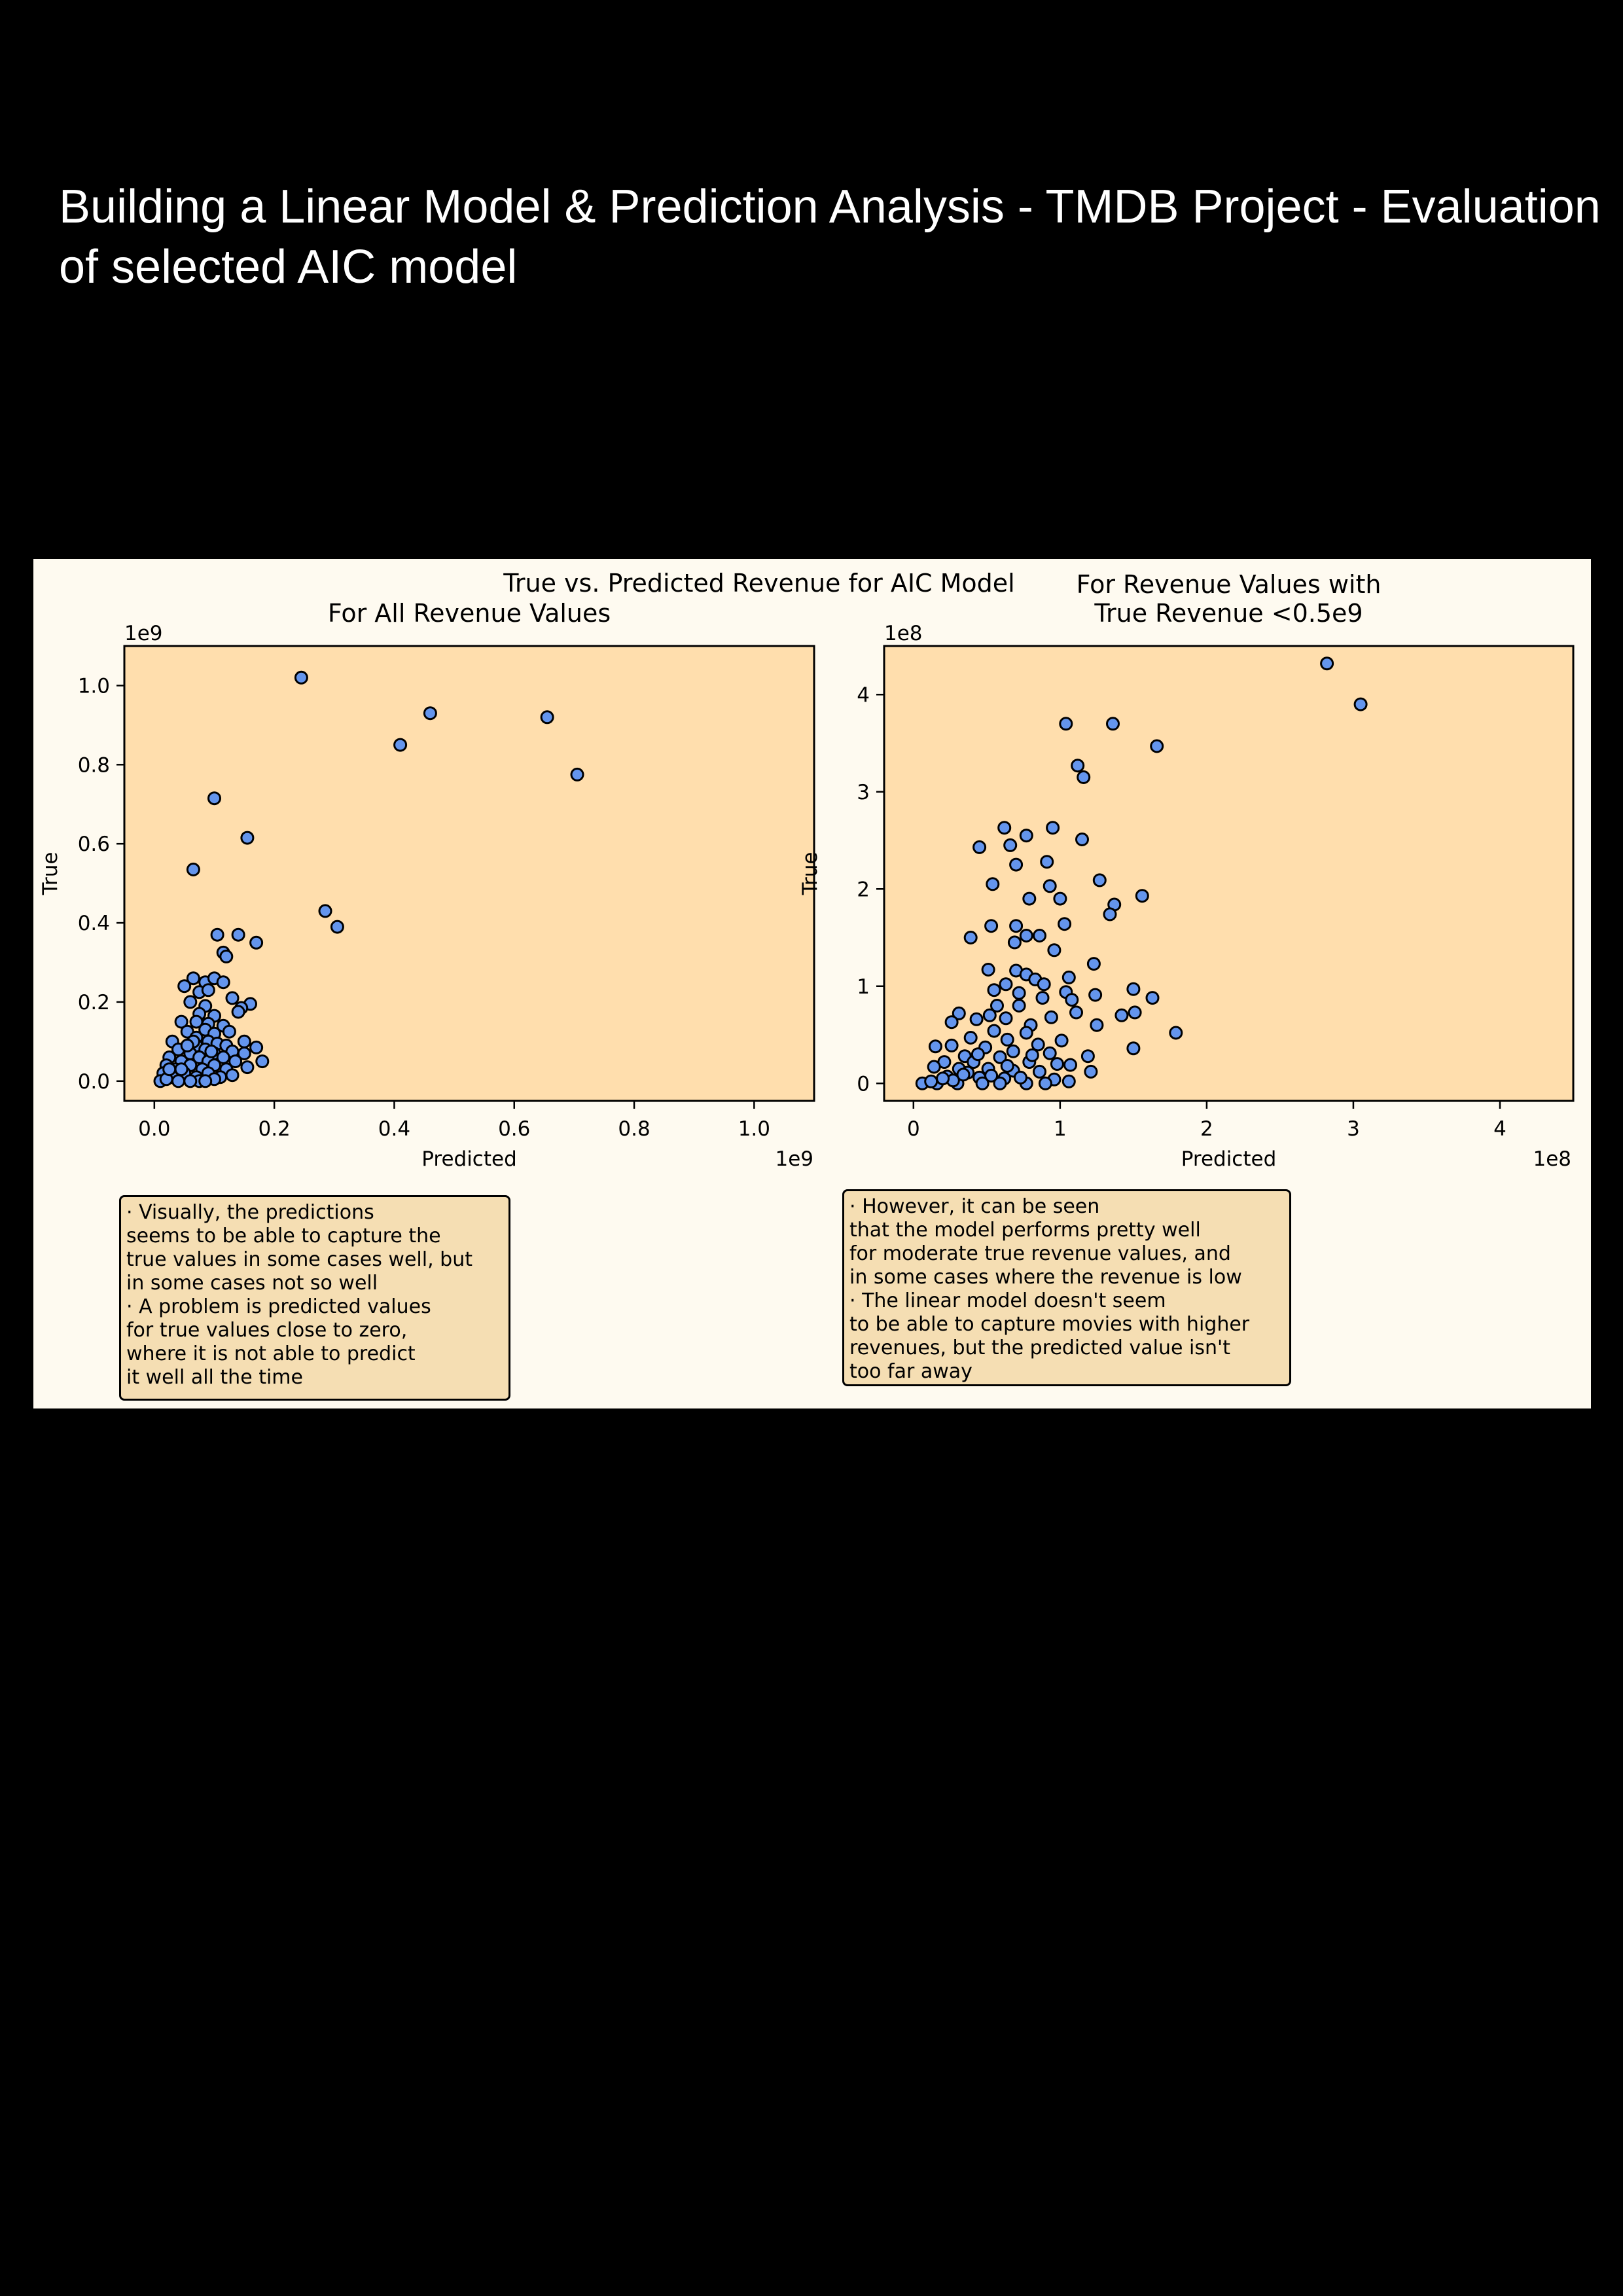  What do you see at coordinates (94, 845) in the screenshot?
I see `chart1-y-tick-label-4: 0.6` at bounding box center [94, 845].